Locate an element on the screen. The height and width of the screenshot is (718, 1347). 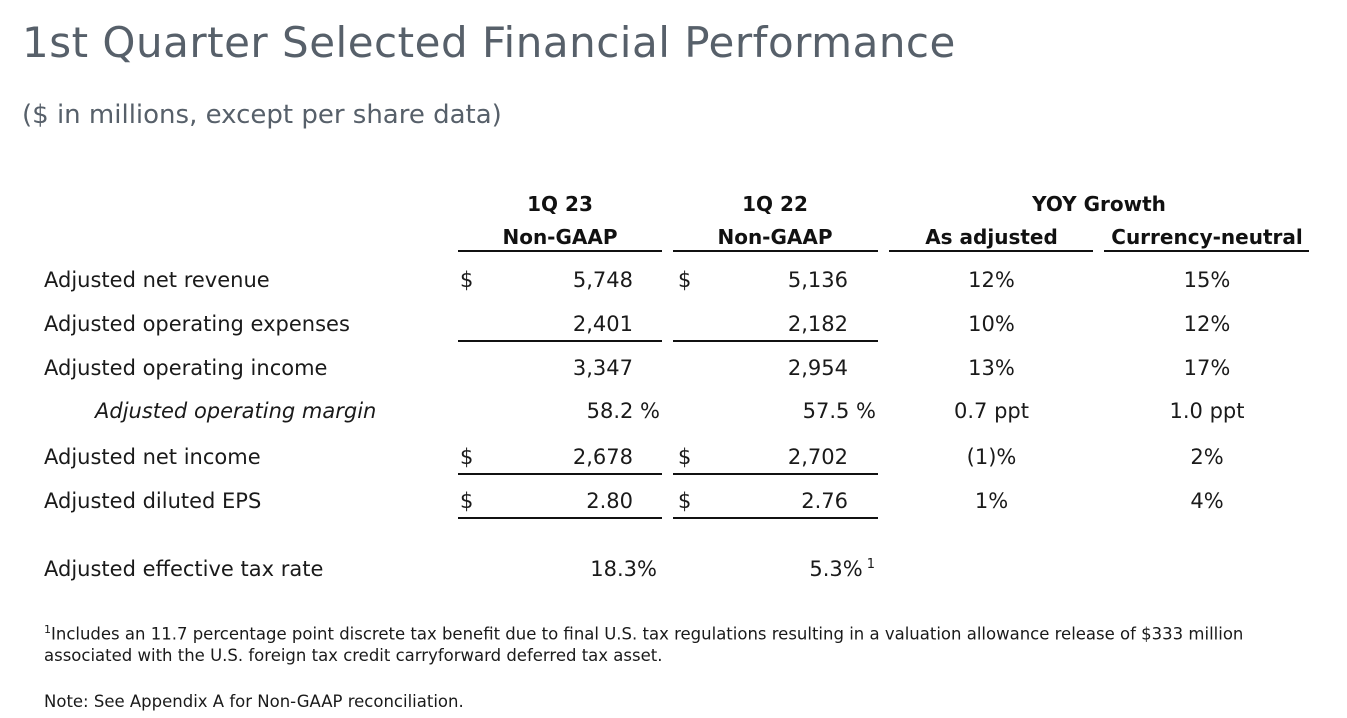
cell-currency-neutral: 4% is located at coordinates (1207, 501).